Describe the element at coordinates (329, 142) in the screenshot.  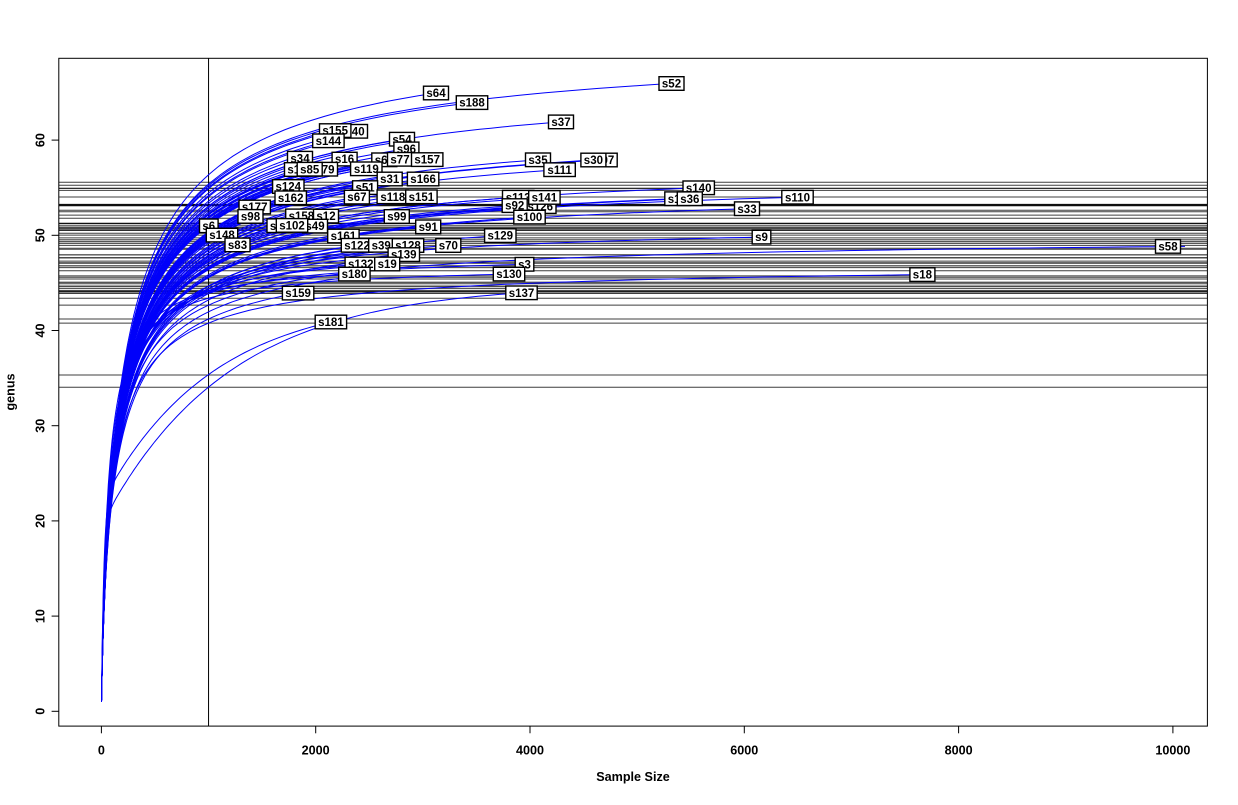
I see `svg-text: s144` at that location.